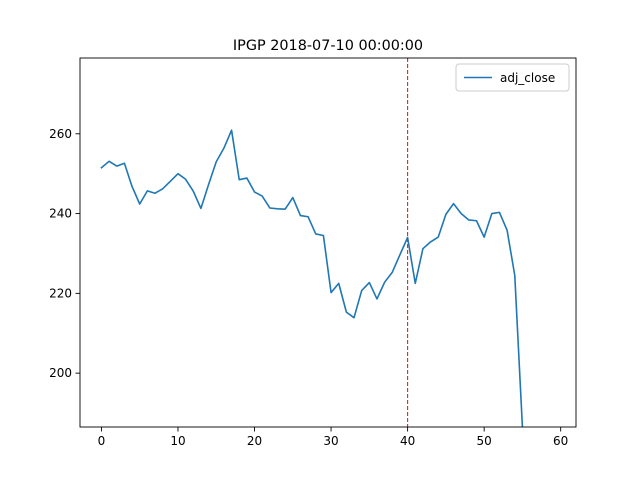  I want to click on legend-box, so click(512, 77).